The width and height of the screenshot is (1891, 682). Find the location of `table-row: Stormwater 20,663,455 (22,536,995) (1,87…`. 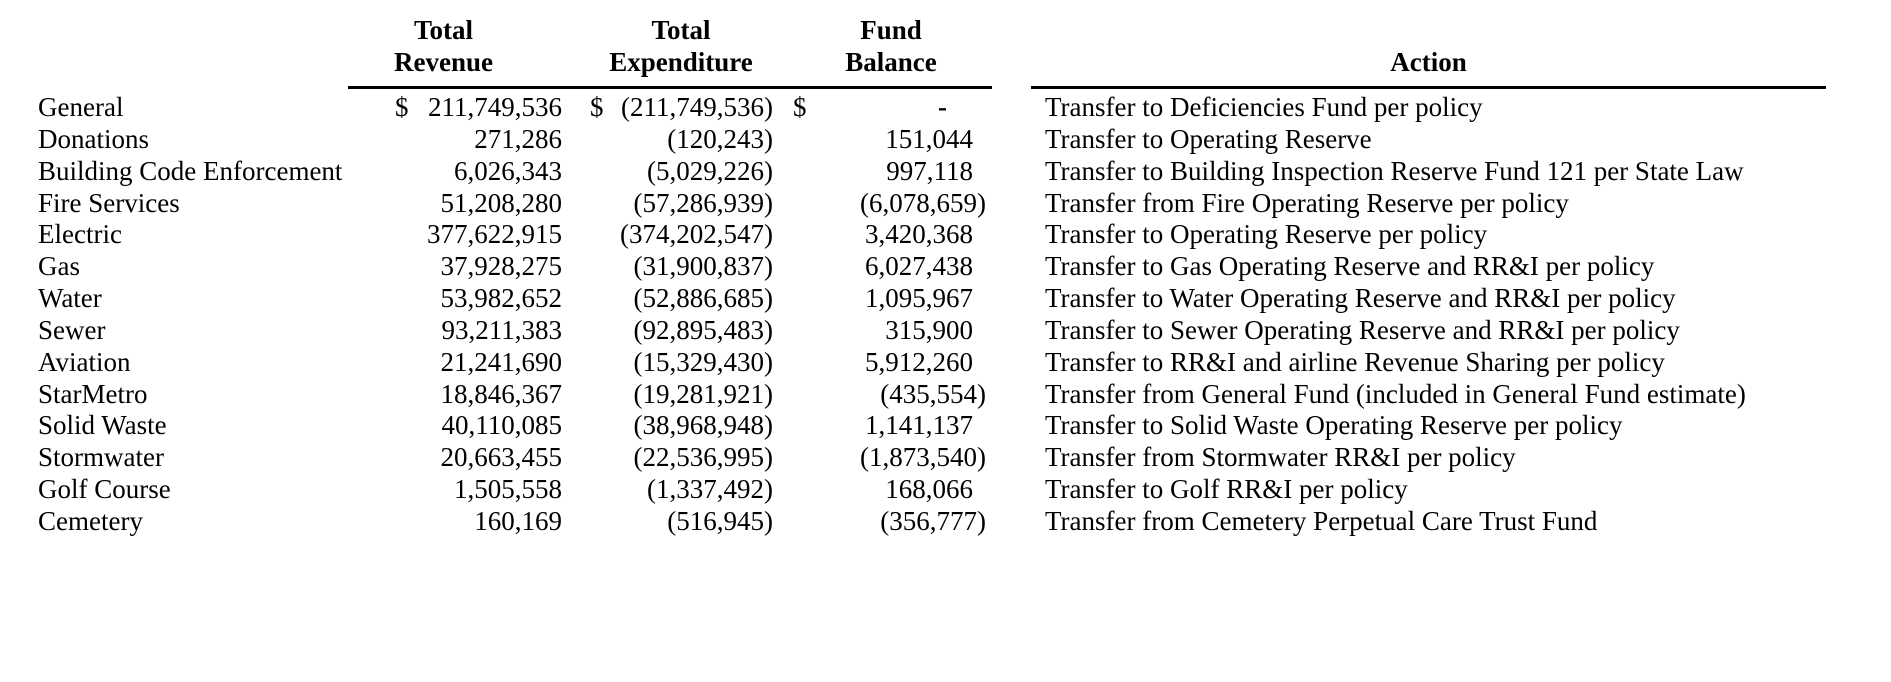

table-row: Stormwater 20,663,455 (22,536,995) (1,87… is located at coordinates (920, 458).